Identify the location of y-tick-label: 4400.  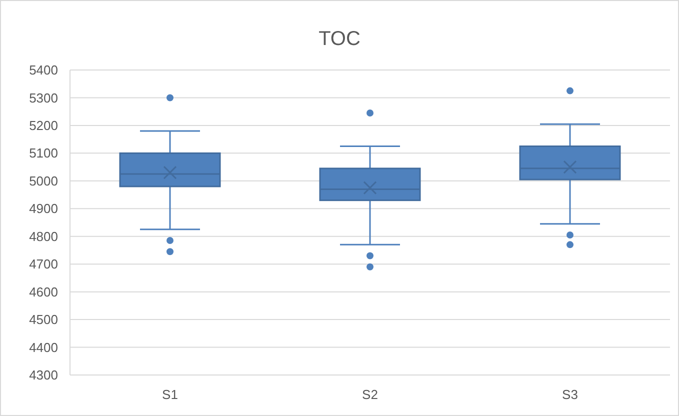
(43, 347).